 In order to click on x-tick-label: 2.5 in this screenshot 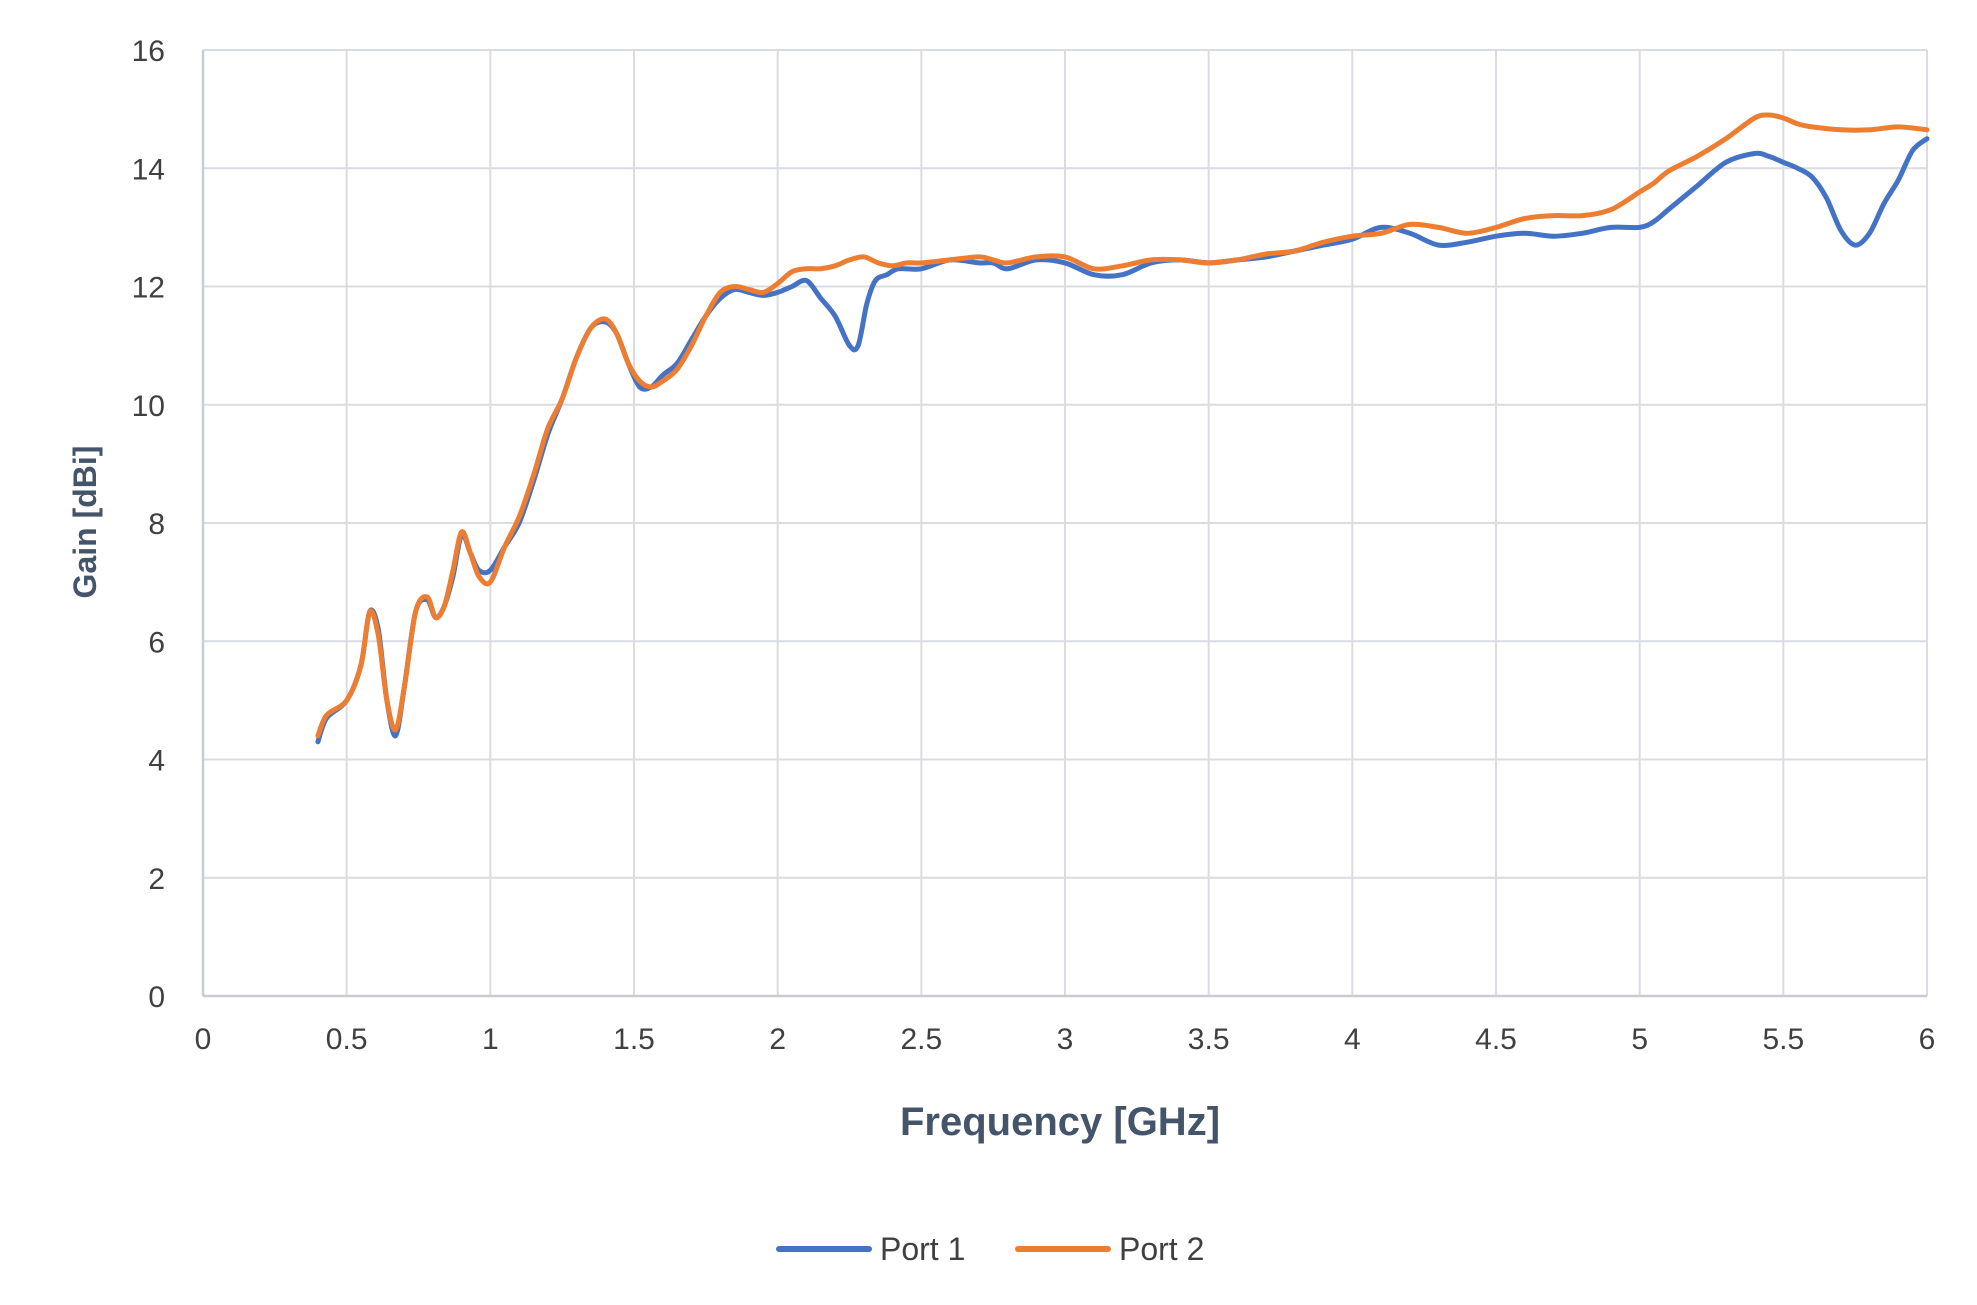, I will do `click(921, 1039)`.